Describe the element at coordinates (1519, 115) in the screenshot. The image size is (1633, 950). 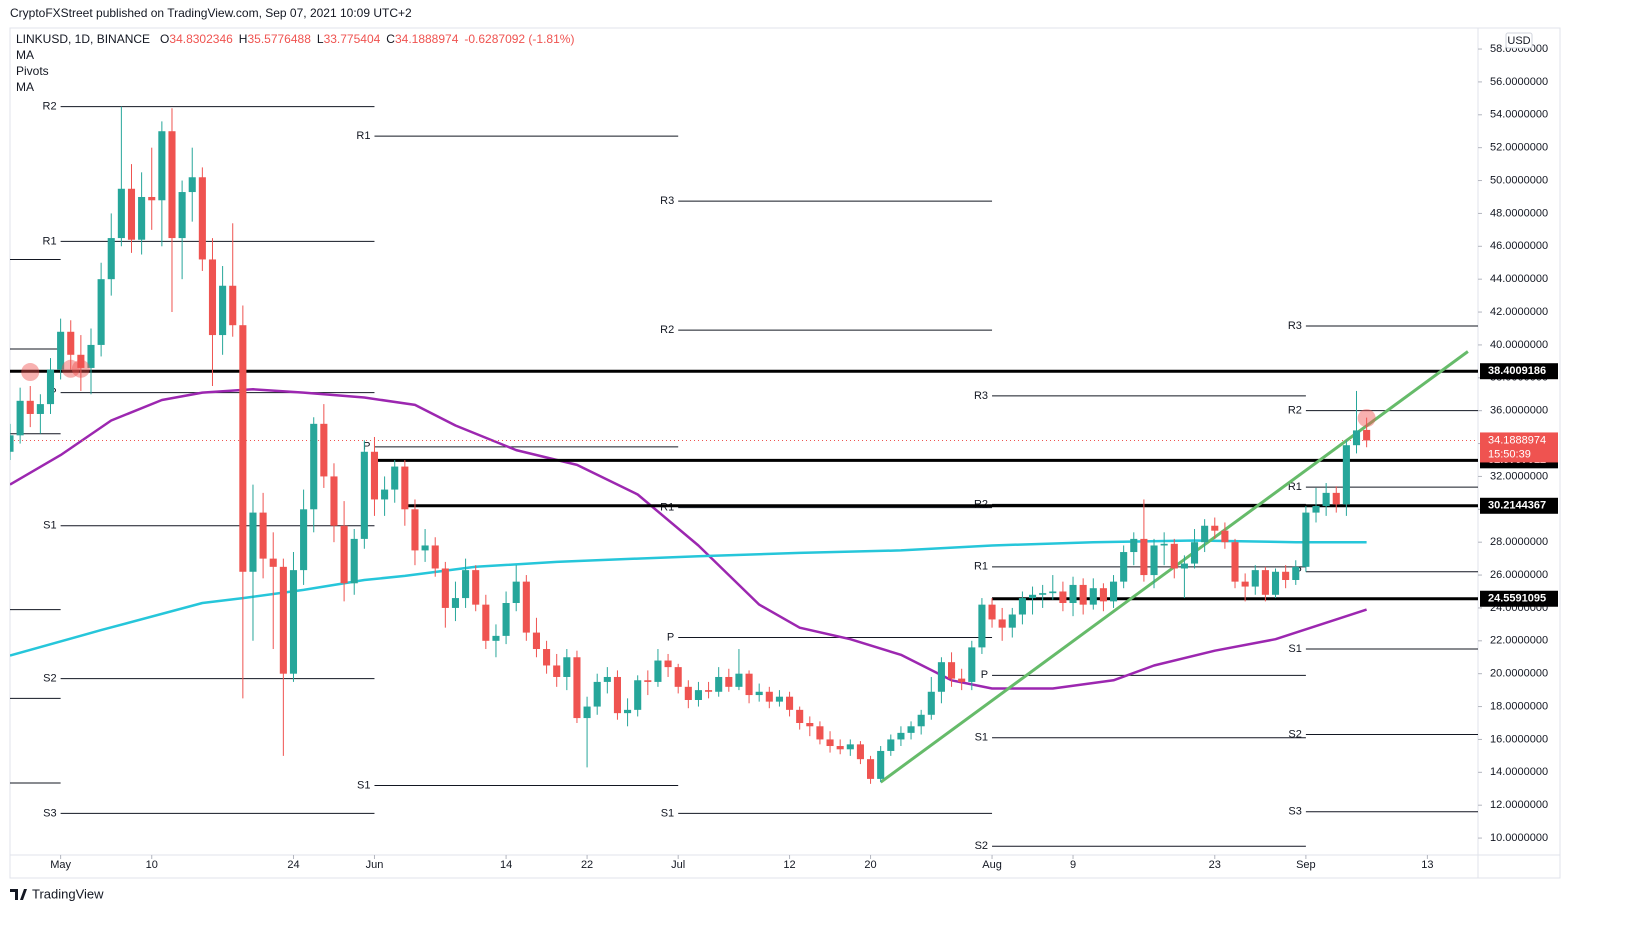
I see `y-tick-label: 54.0000000` at that location.